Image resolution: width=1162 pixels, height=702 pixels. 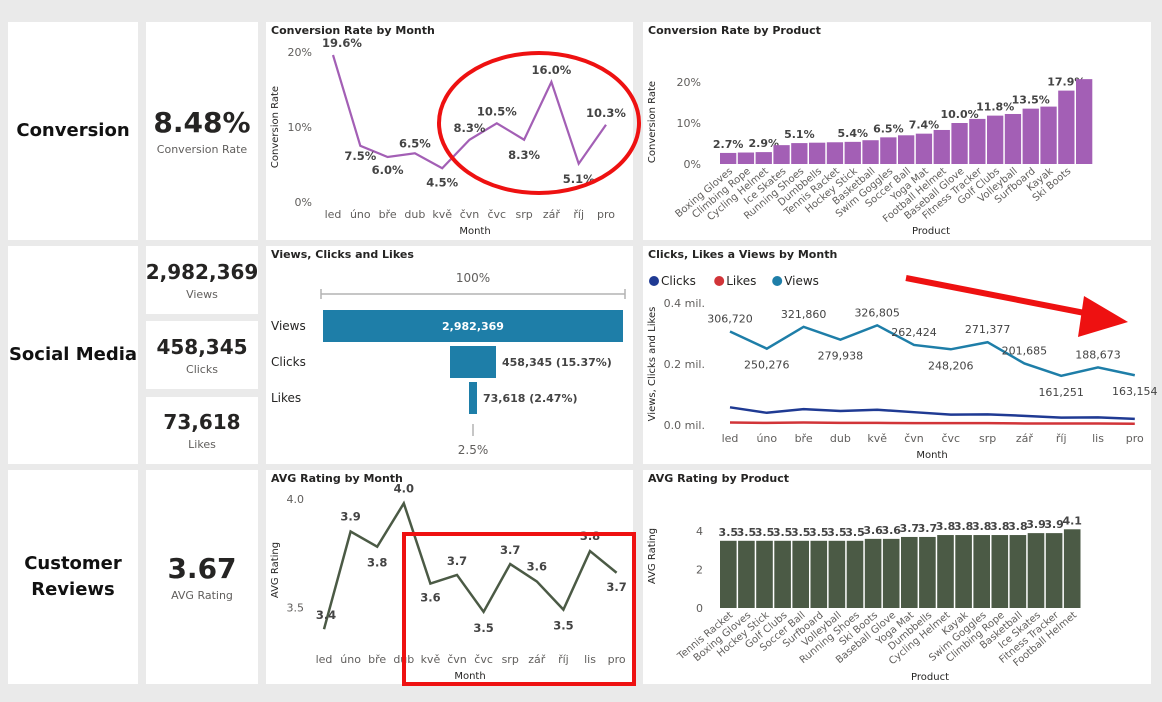 What do you see at coordinates (73, 354) in the screenshot?
I see `section-social-media-label: Social Media` at bounding box center [73, 354].